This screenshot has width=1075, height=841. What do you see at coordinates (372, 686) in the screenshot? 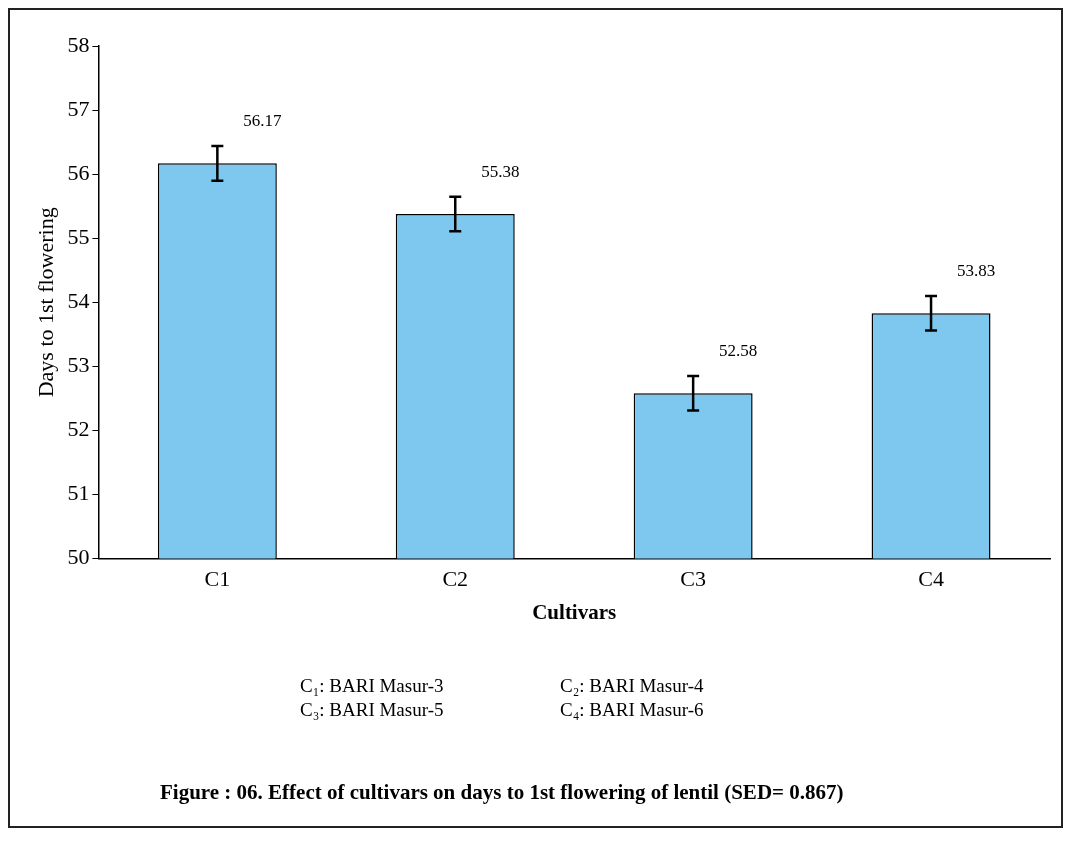
I see `text: C₁: BARI Masur-3` at bounding box center [372, 686].